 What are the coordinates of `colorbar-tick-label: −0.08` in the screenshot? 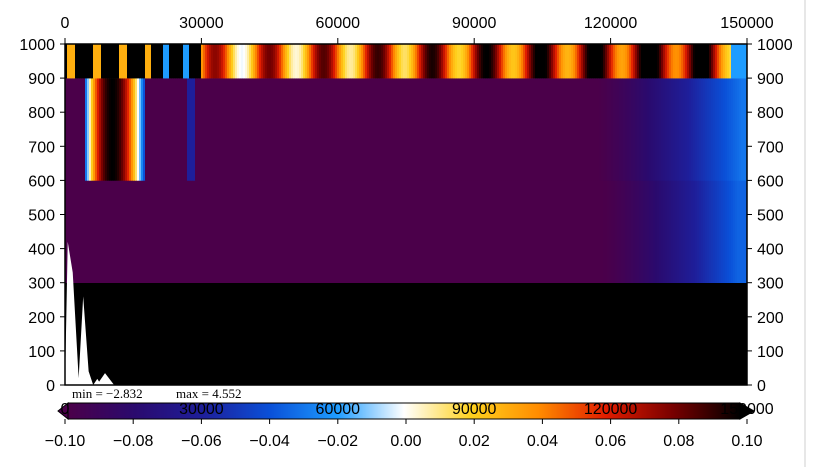 It's located at (133, 441).